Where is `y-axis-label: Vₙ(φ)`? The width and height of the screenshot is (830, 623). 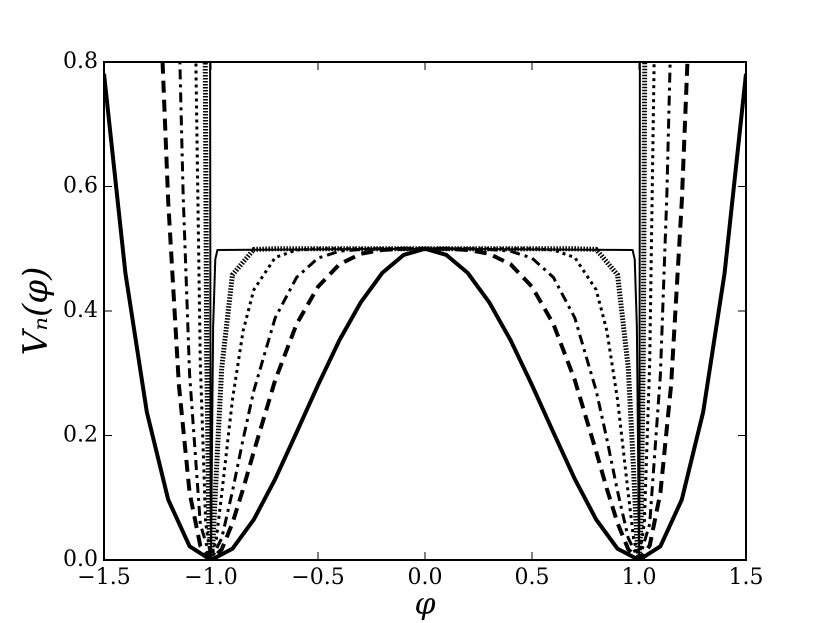 y-axis-label: Vₙ(φ) is located at coordinates (36, 311).